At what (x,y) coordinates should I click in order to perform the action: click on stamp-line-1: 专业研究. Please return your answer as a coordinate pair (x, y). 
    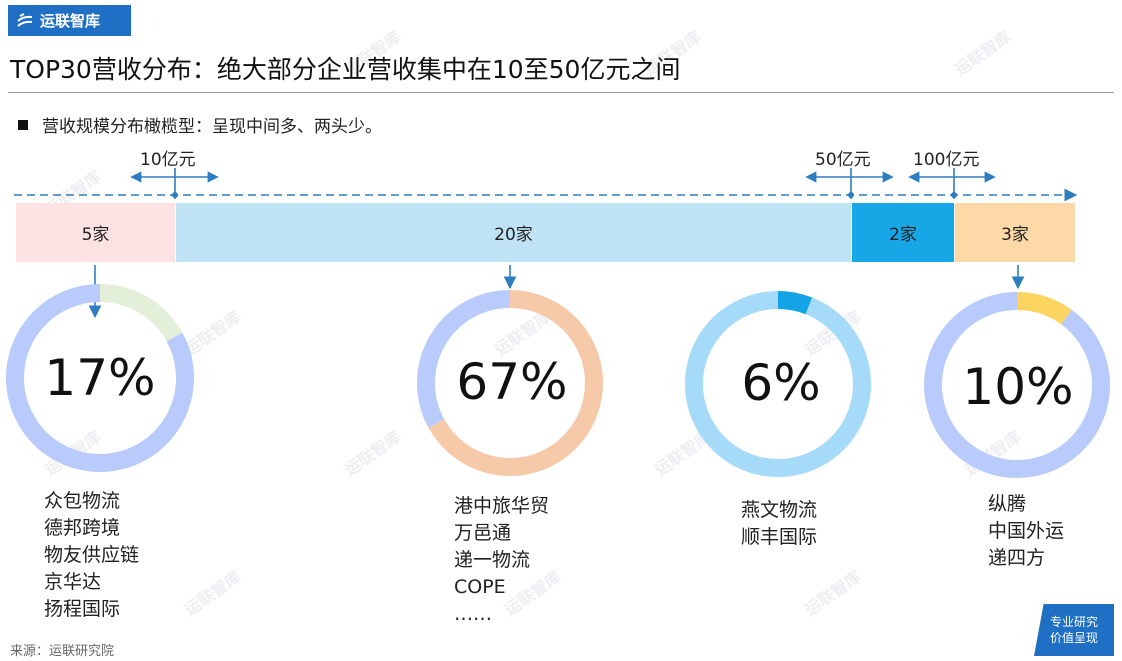
    Looking at the image, I should click on (1073, 622).